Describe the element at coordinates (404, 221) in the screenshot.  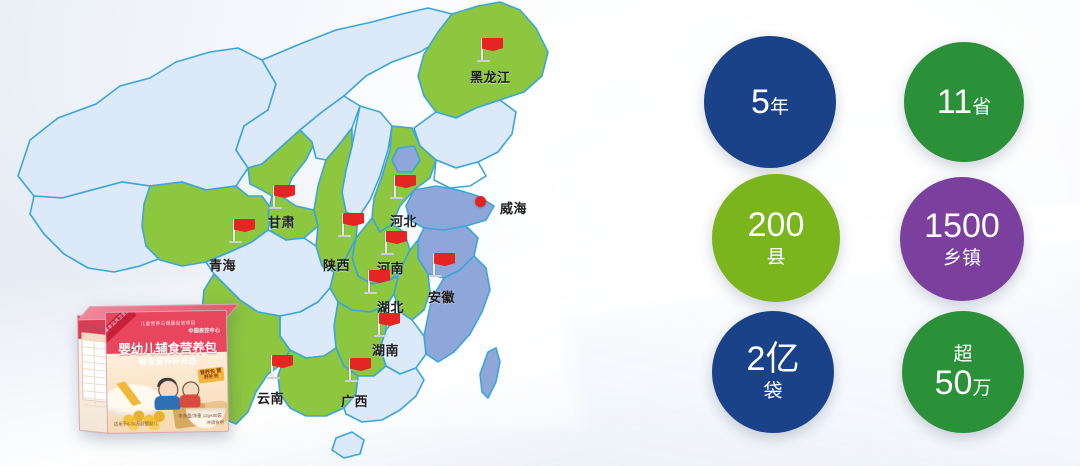
I see `province-label-河北: 河北` at that location.